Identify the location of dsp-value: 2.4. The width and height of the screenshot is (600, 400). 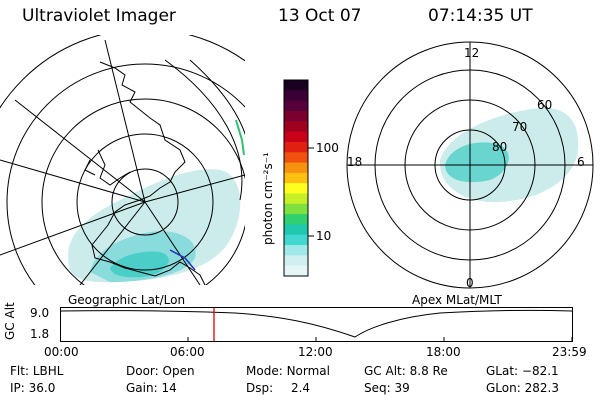
(300, 388).